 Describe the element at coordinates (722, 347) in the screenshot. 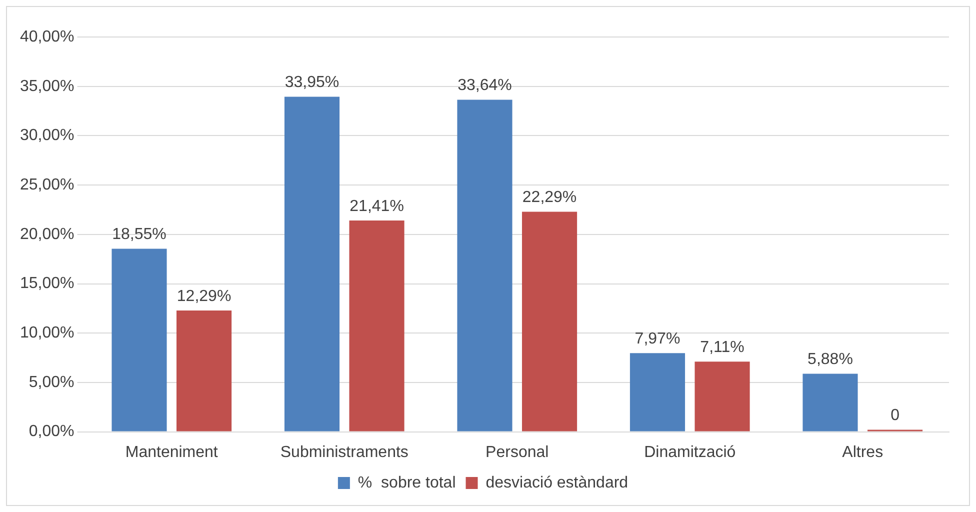

I see `data-label: 7,11%` at that location.